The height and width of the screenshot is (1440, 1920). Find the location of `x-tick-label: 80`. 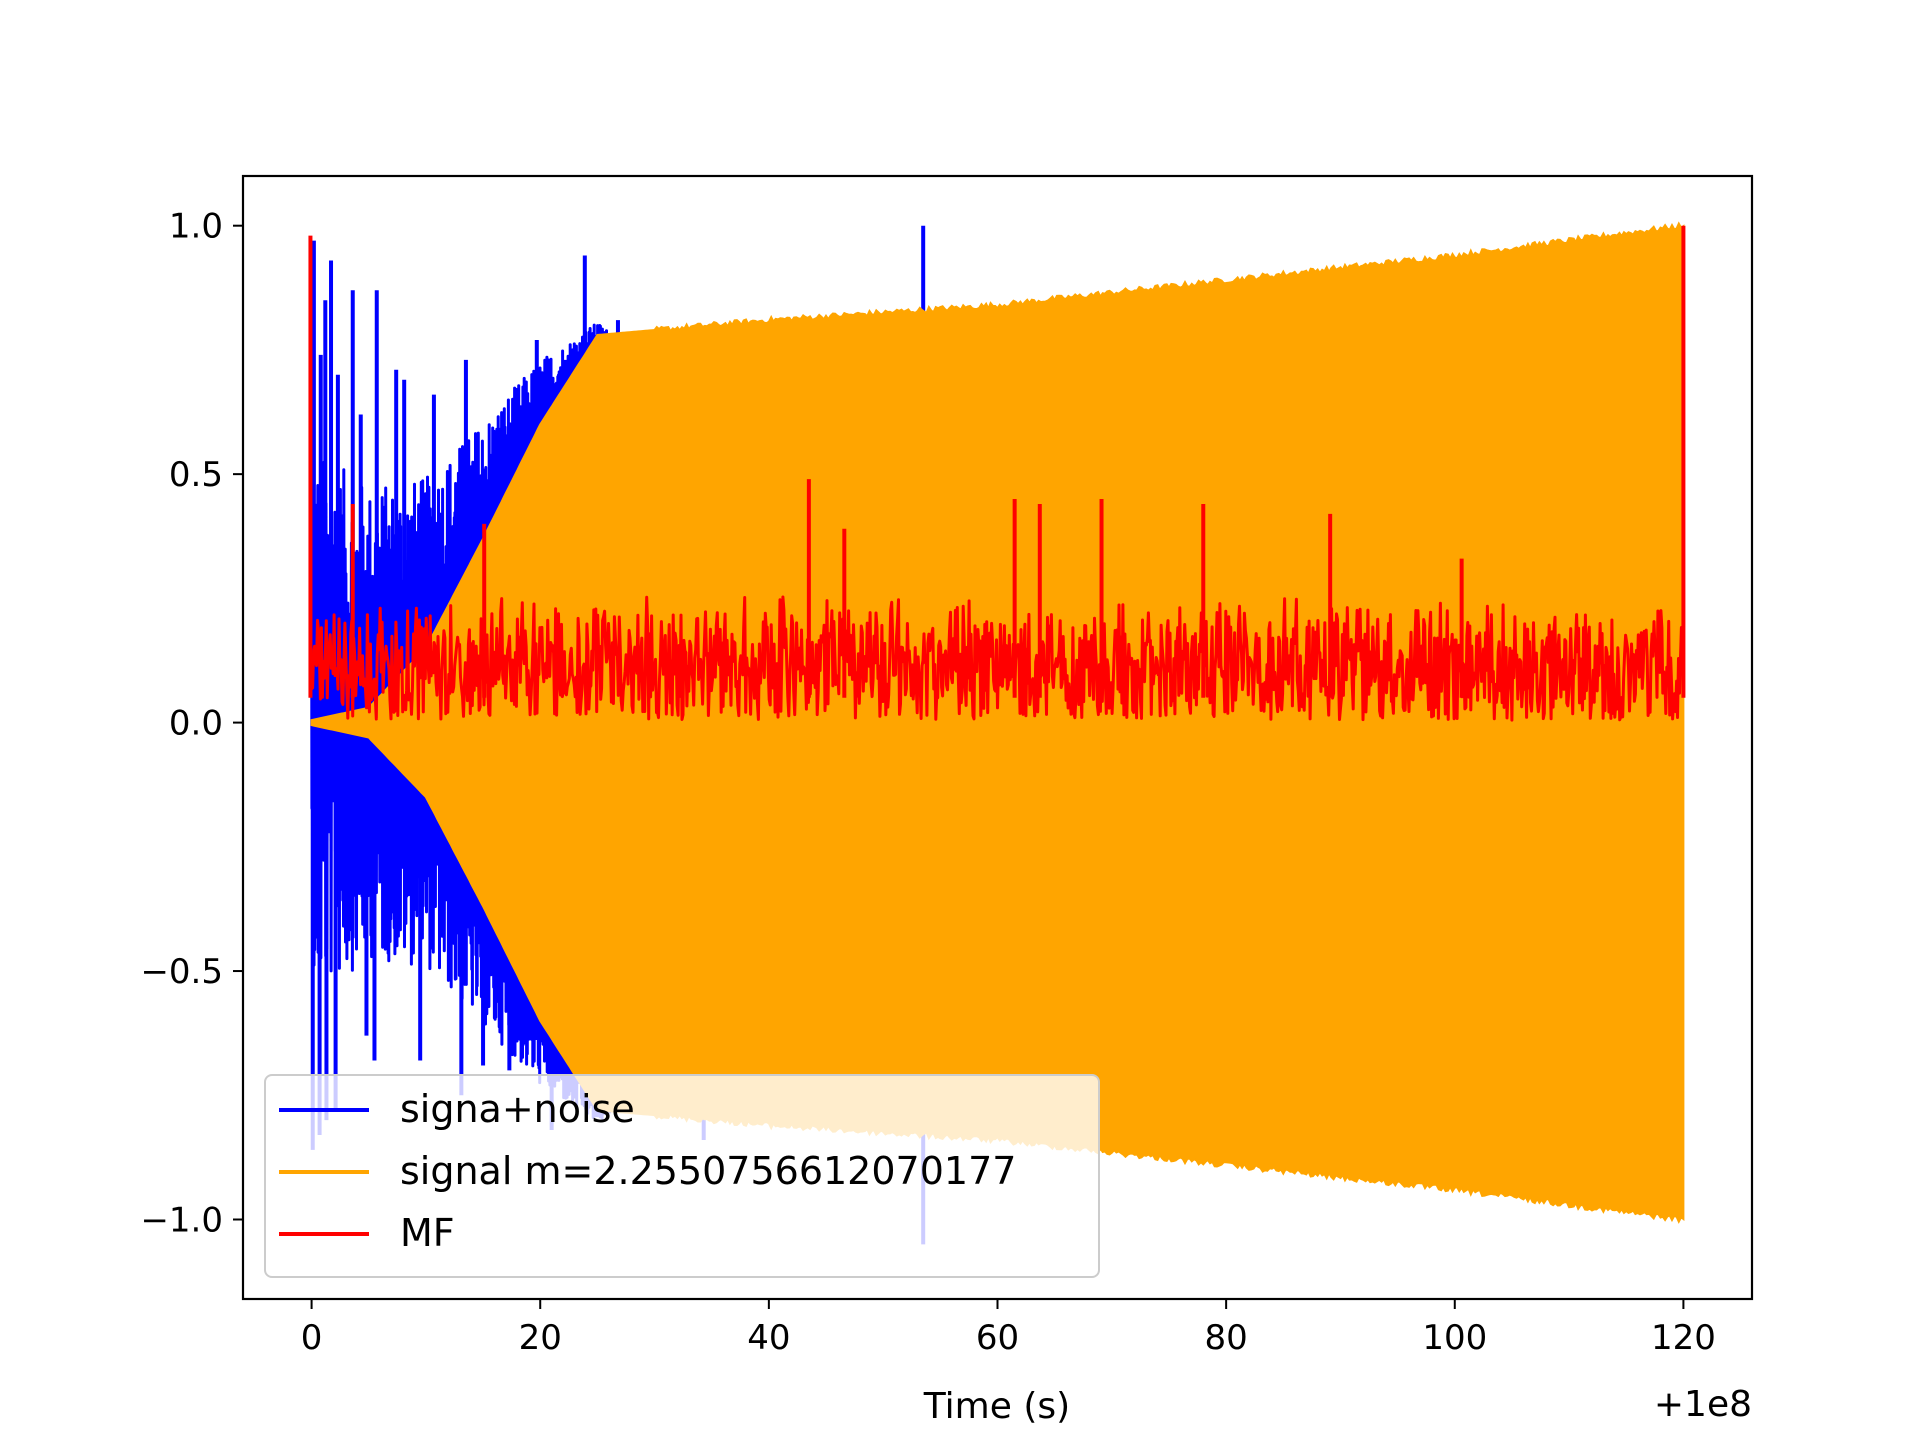

x-tick-label: 80 is located at coordinates (1226, 1338).